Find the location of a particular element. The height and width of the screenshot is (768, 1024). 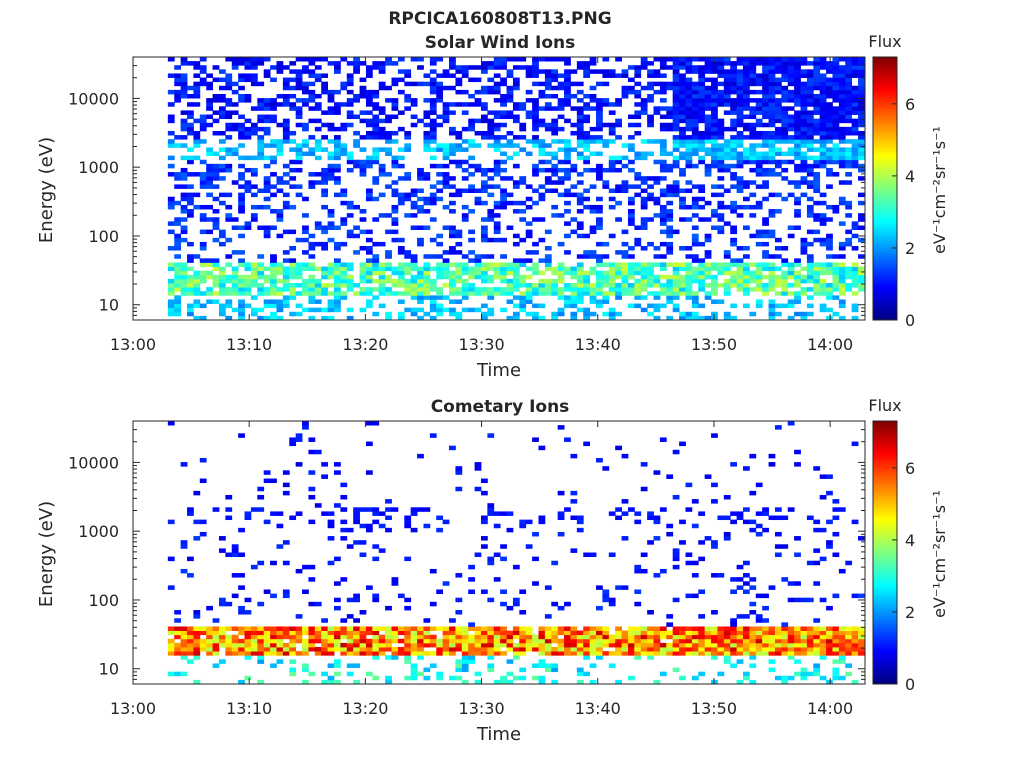

x-tick-label: 14:00 is located at coordinates (830, 344).